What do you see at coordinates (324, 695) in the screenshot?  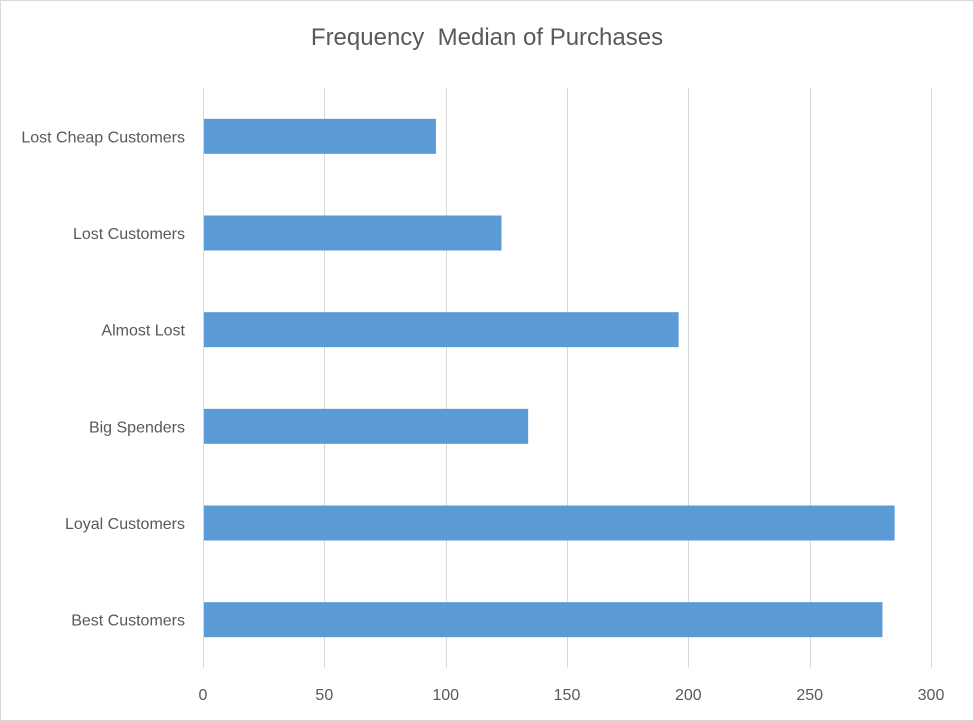 I see `x-tick-label: 50` at bounding box center [324, 695].